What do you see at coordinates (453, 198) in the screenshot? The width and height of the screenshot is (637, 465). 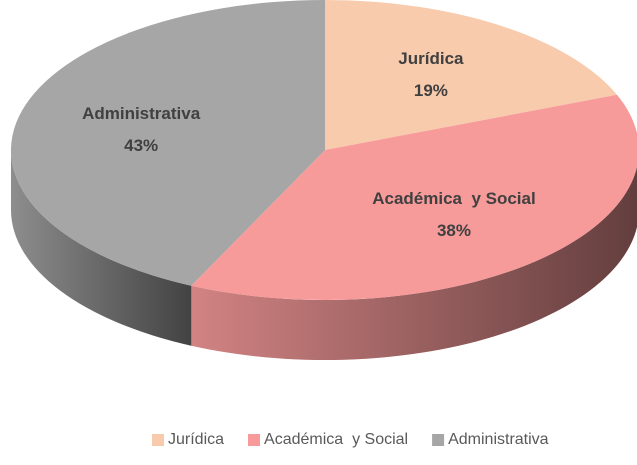 I see `slice-label: Académica y Social` at bounding box center [453, 198].